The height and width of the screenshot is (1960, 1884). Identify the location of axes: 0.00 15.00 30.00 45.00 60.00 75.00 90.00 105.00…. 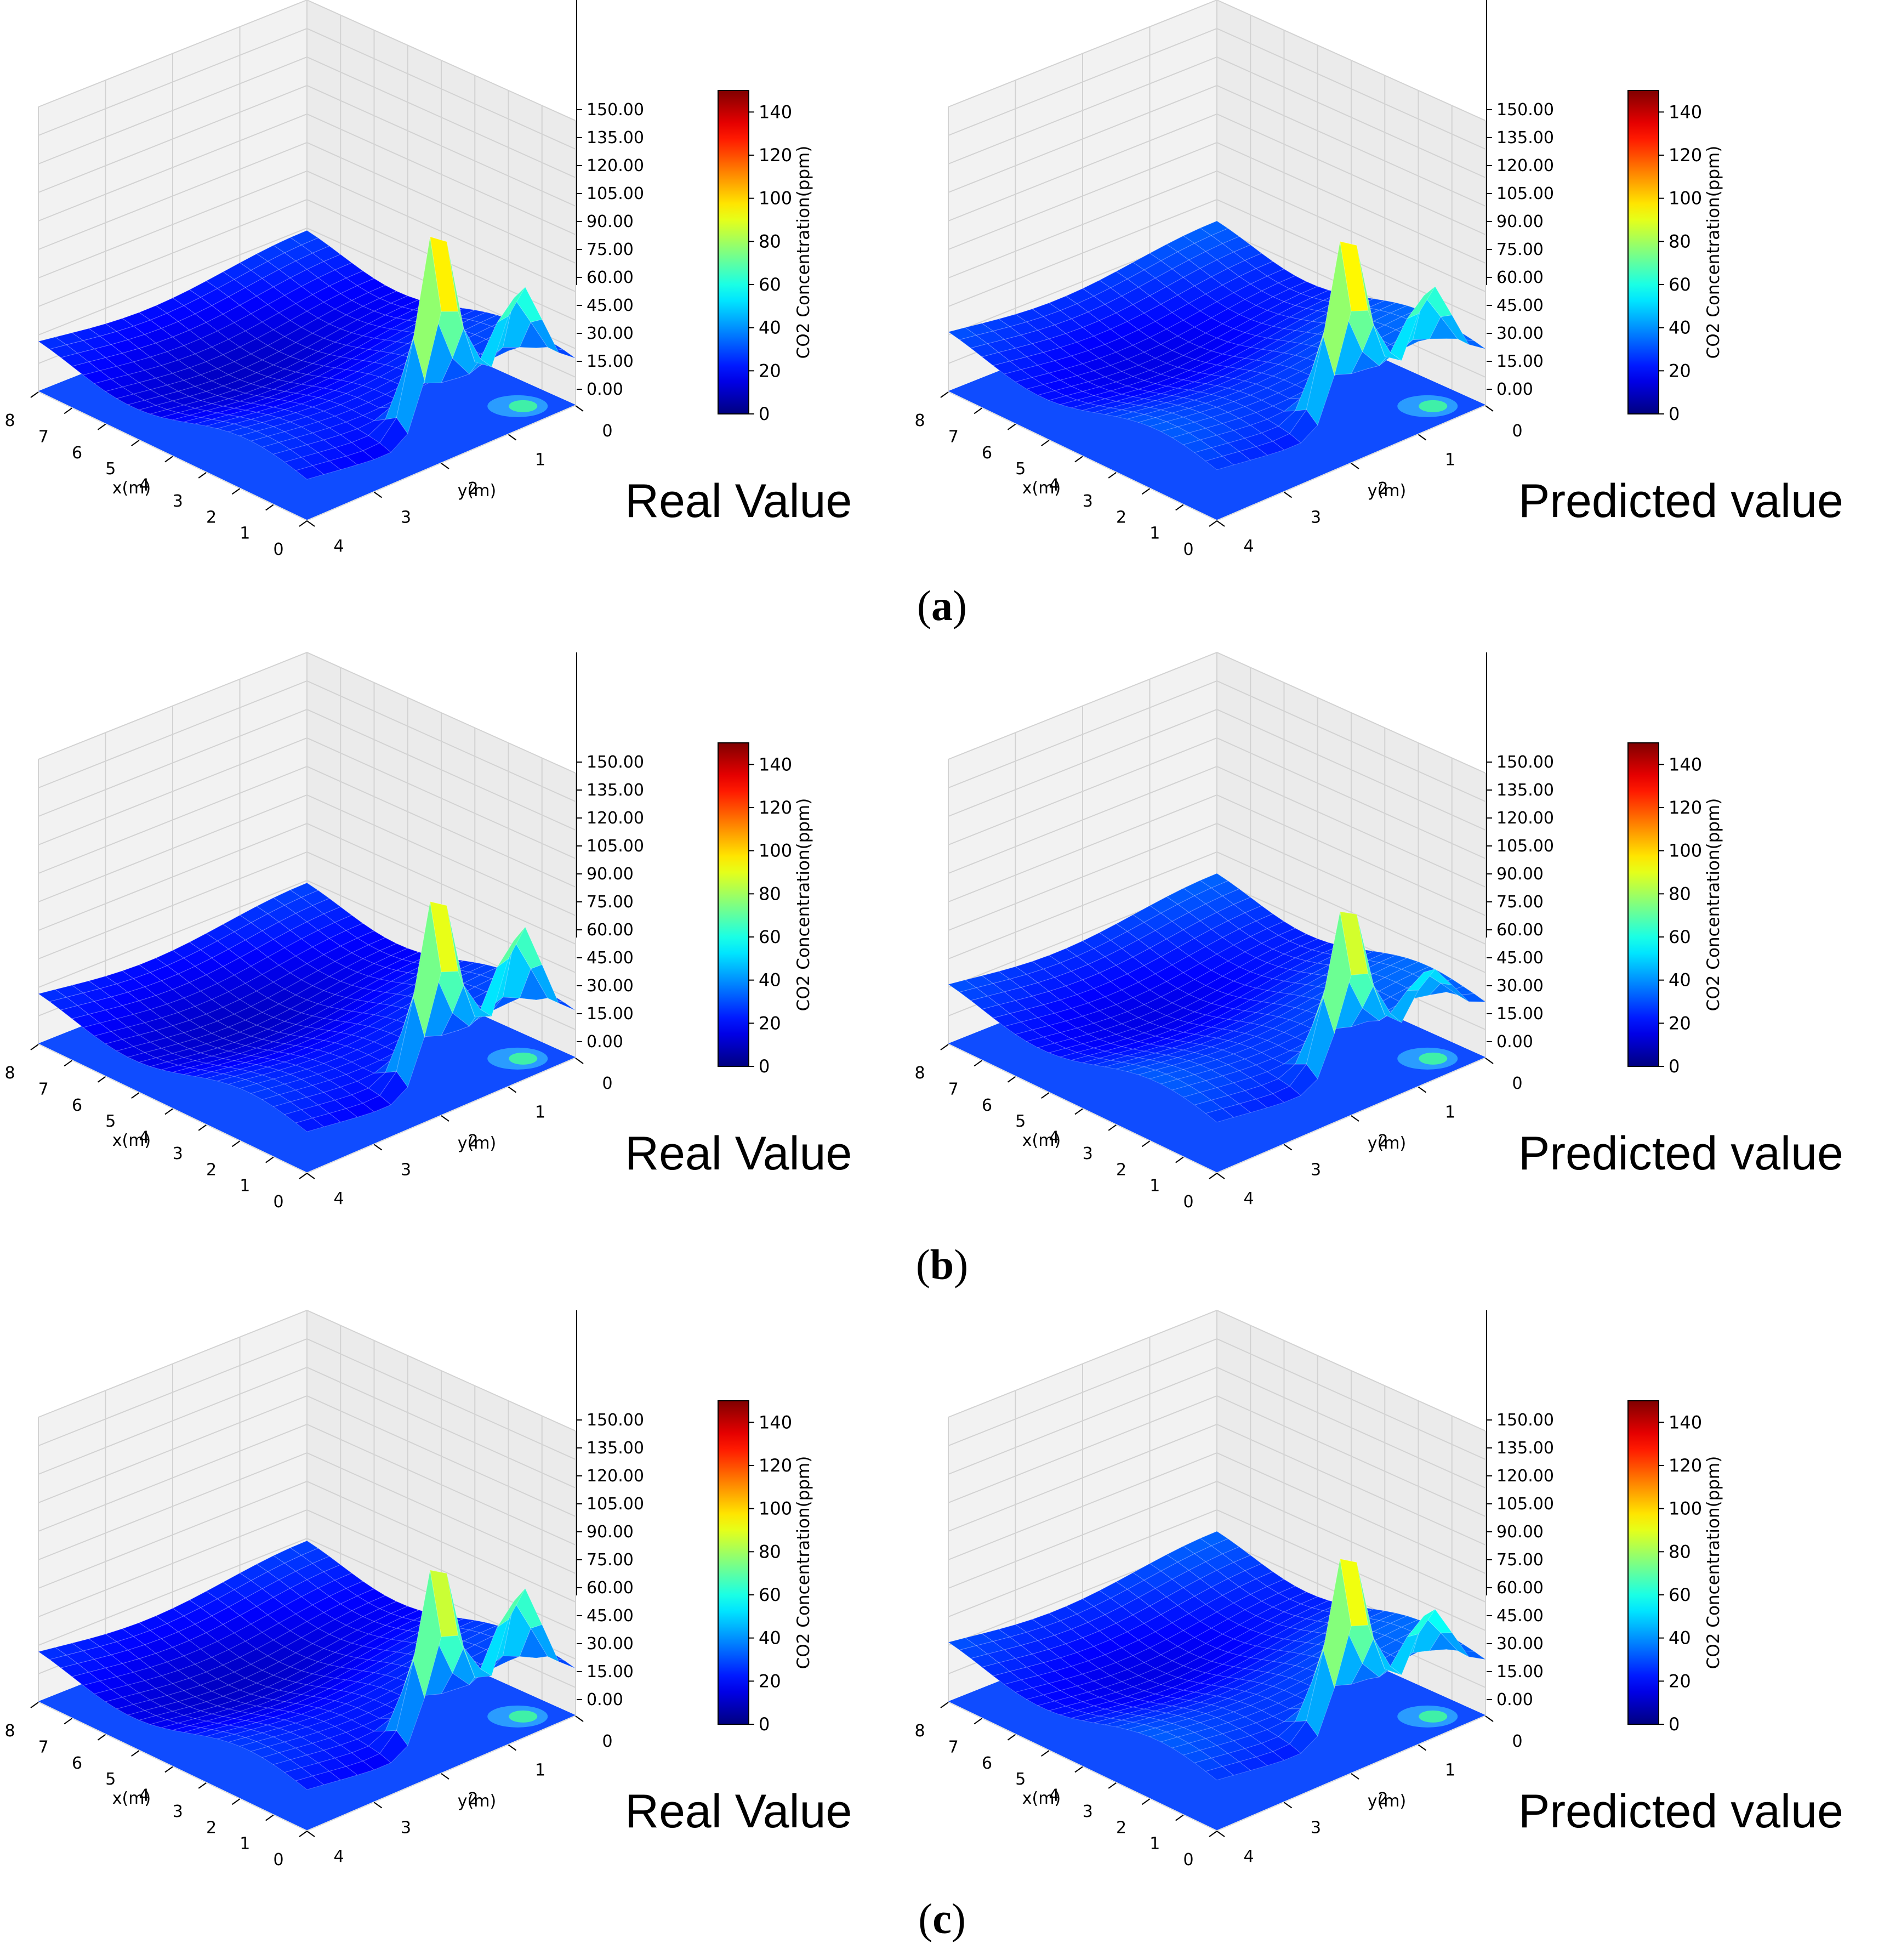
(1234, 1590).